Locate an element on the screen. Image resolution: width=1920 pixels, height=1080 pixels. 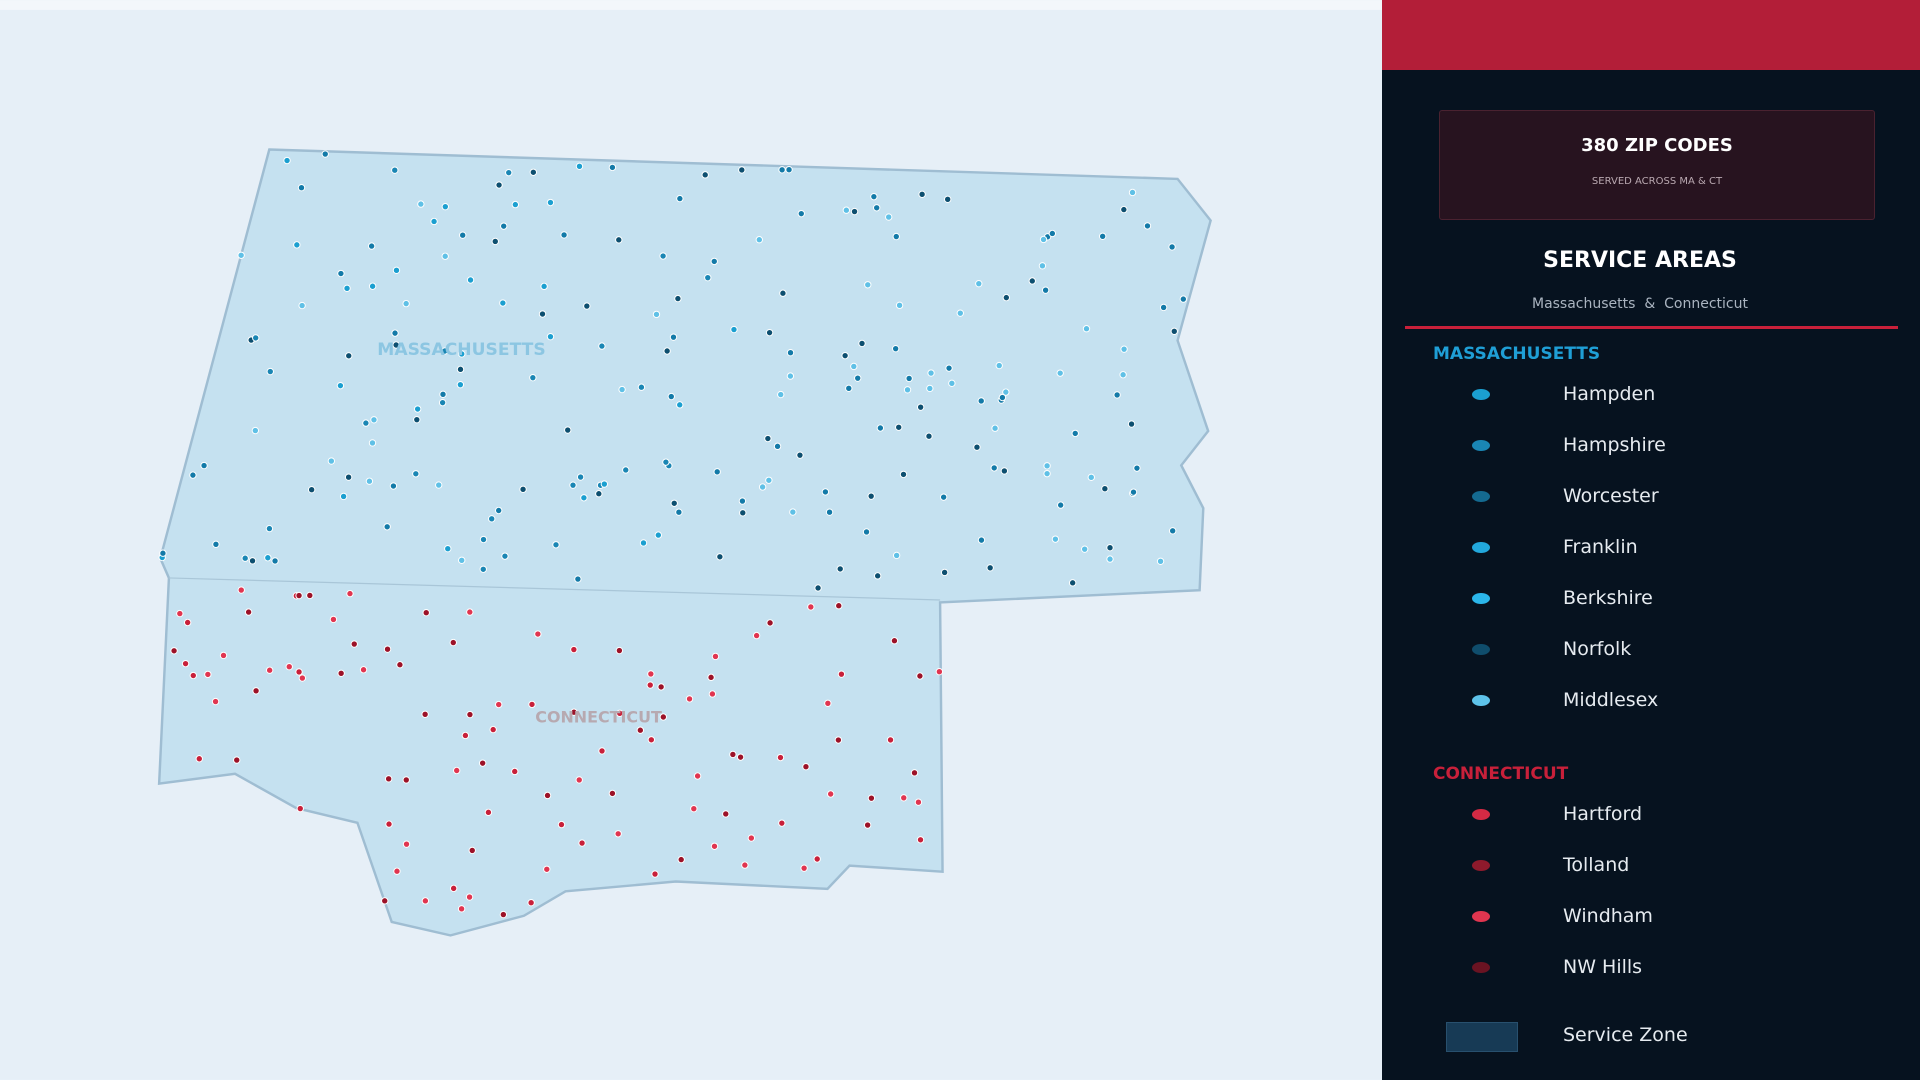
legend-marker is located at coordinates (1481, 547).